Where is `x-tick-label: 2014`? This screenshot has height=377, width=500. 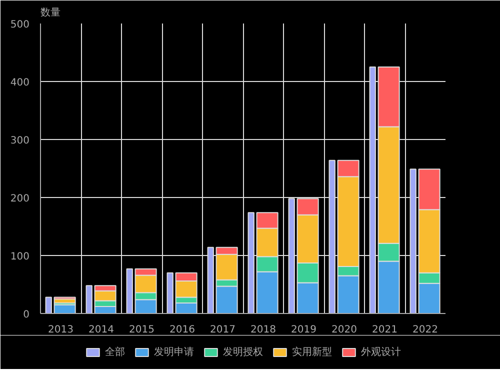
x-tick-label: 2014 is located at coordinates (101, 330).